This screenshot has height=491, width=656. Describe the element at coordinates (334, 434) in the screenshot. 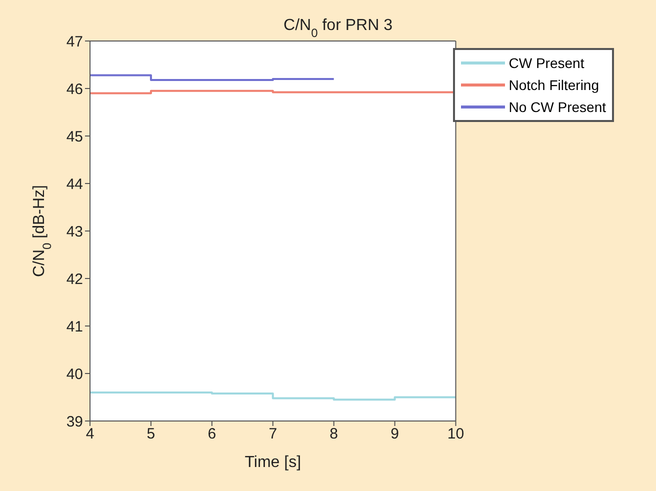

I see `x-tick-label: 8` at that location.